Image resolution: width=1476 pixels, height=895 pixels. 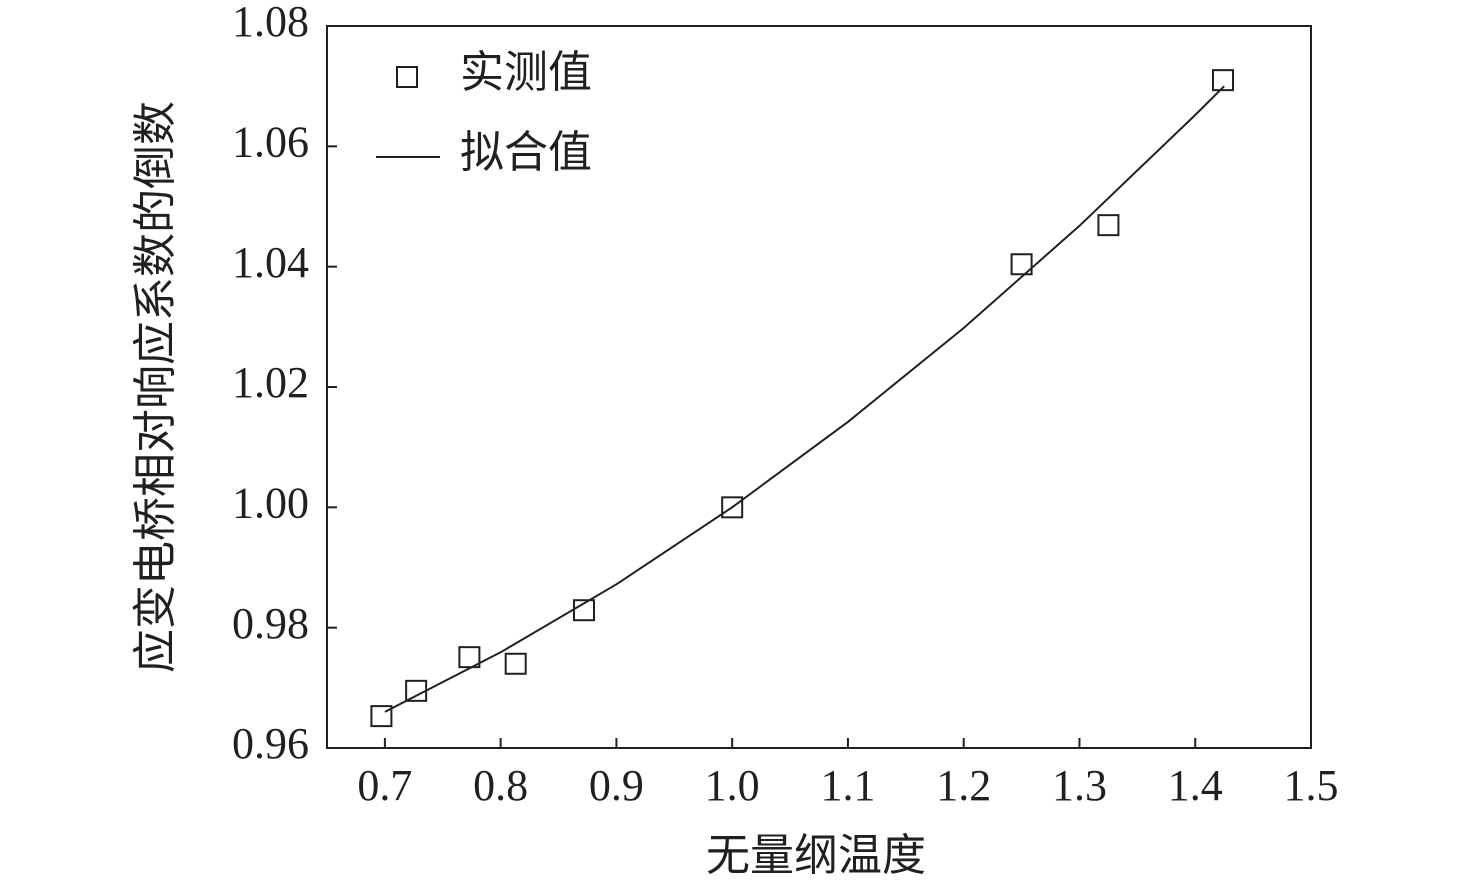 I want to click on y-tick-label: 0.96, so click(x=270, y=743).